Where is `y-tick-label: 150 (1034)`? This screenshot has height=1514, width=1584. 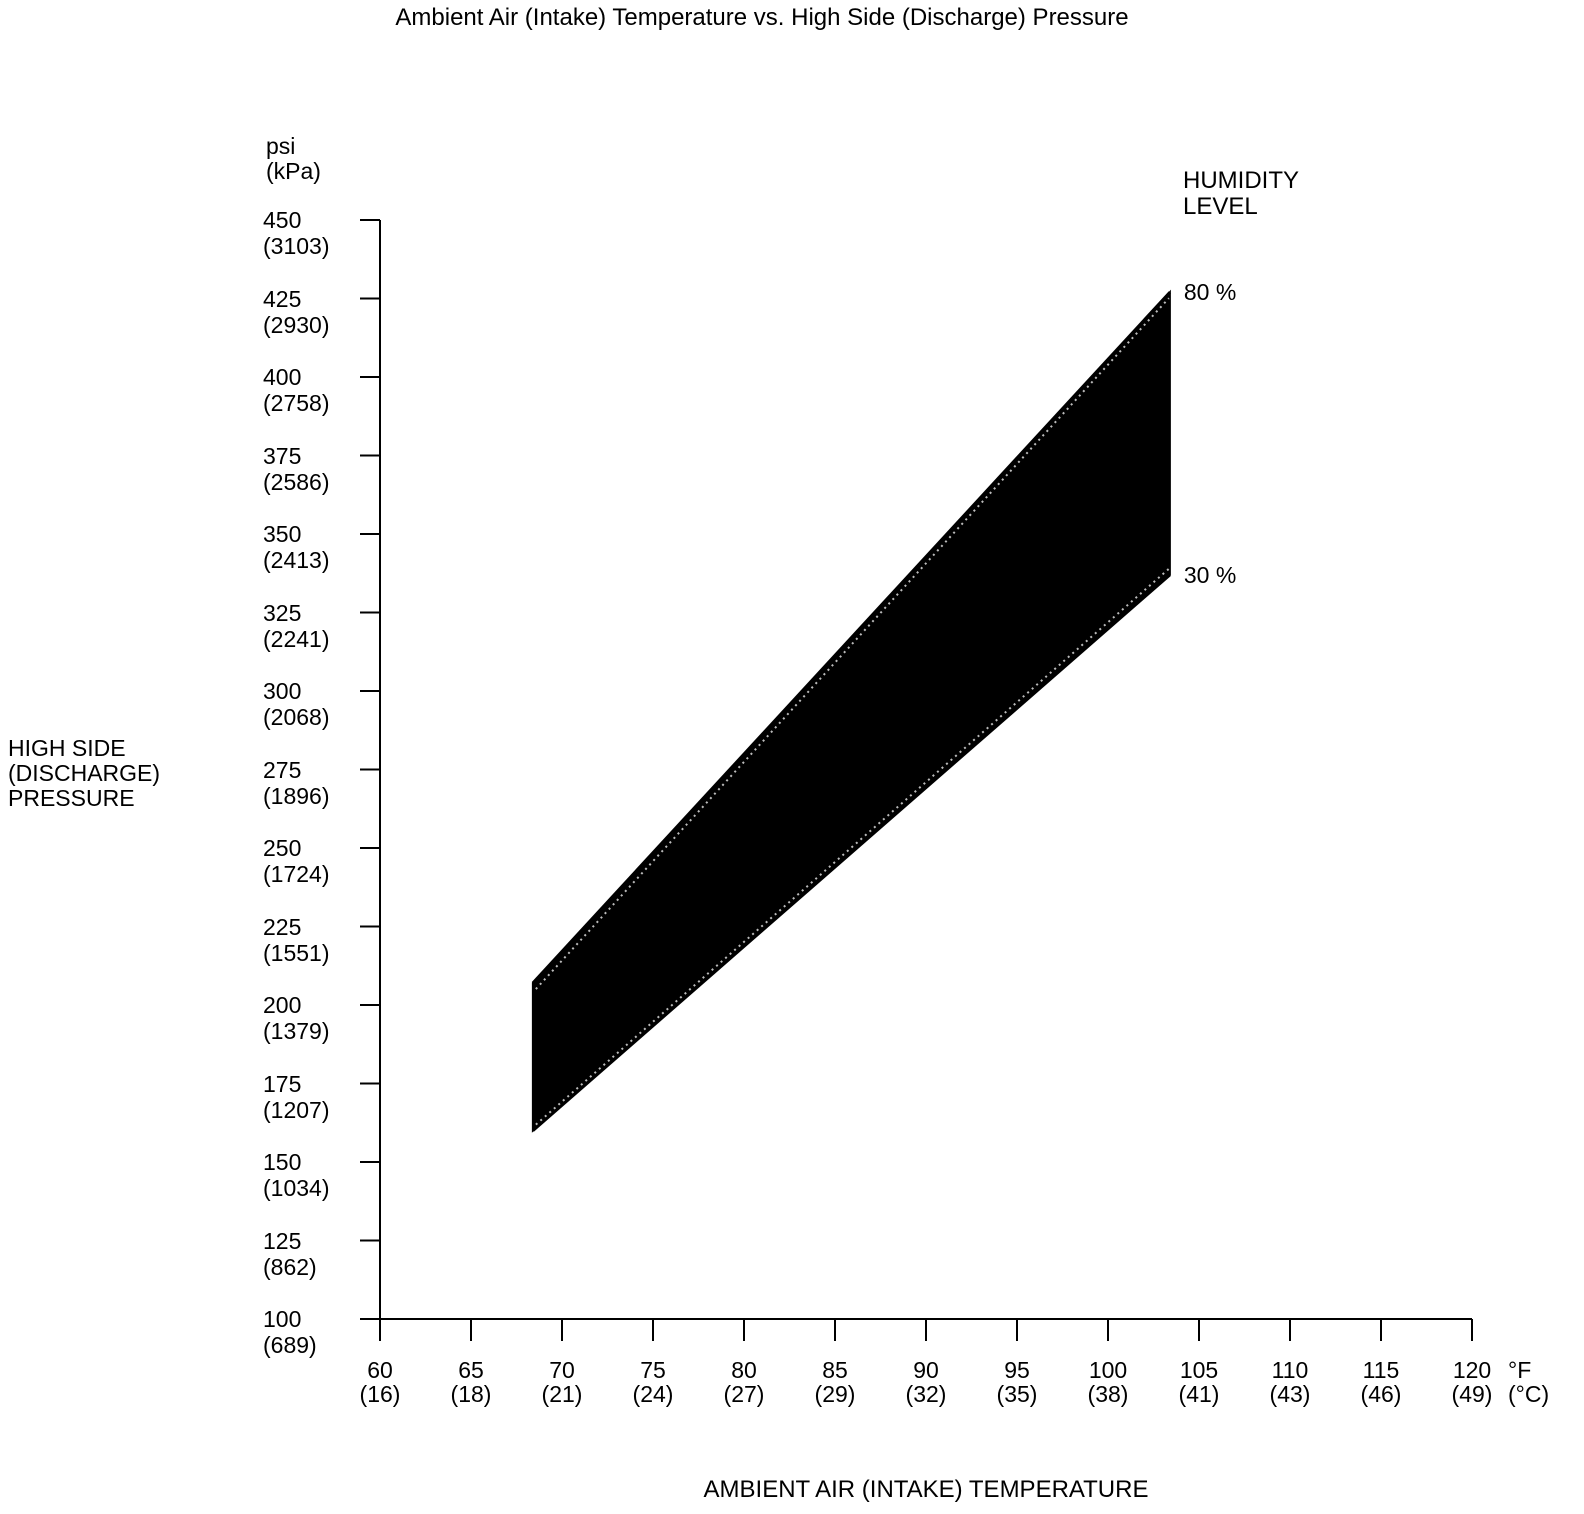 y-tick-label: 150 (1034) is located at coordinates (296, 1175).